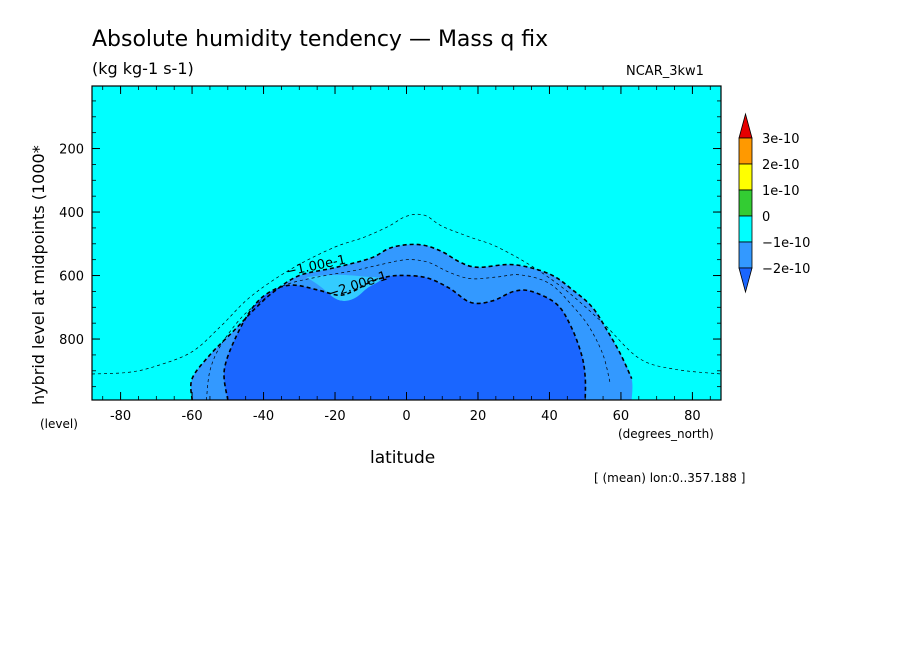  What do you see at coordinates (191, 416) in the screenshot?
I see `x-tick-label: -60` at bounding box center [191, 416].